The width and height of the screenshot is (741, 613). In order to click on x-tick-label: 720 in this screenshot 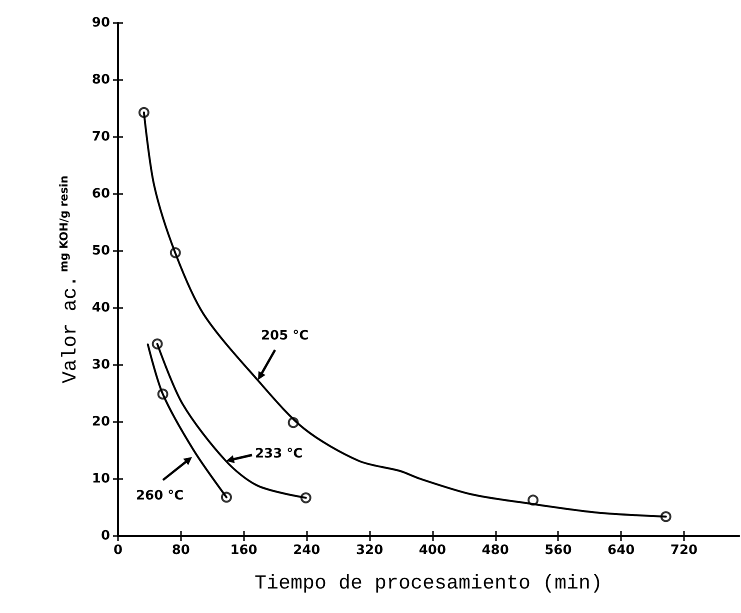, I will do `click(684, 550)`.